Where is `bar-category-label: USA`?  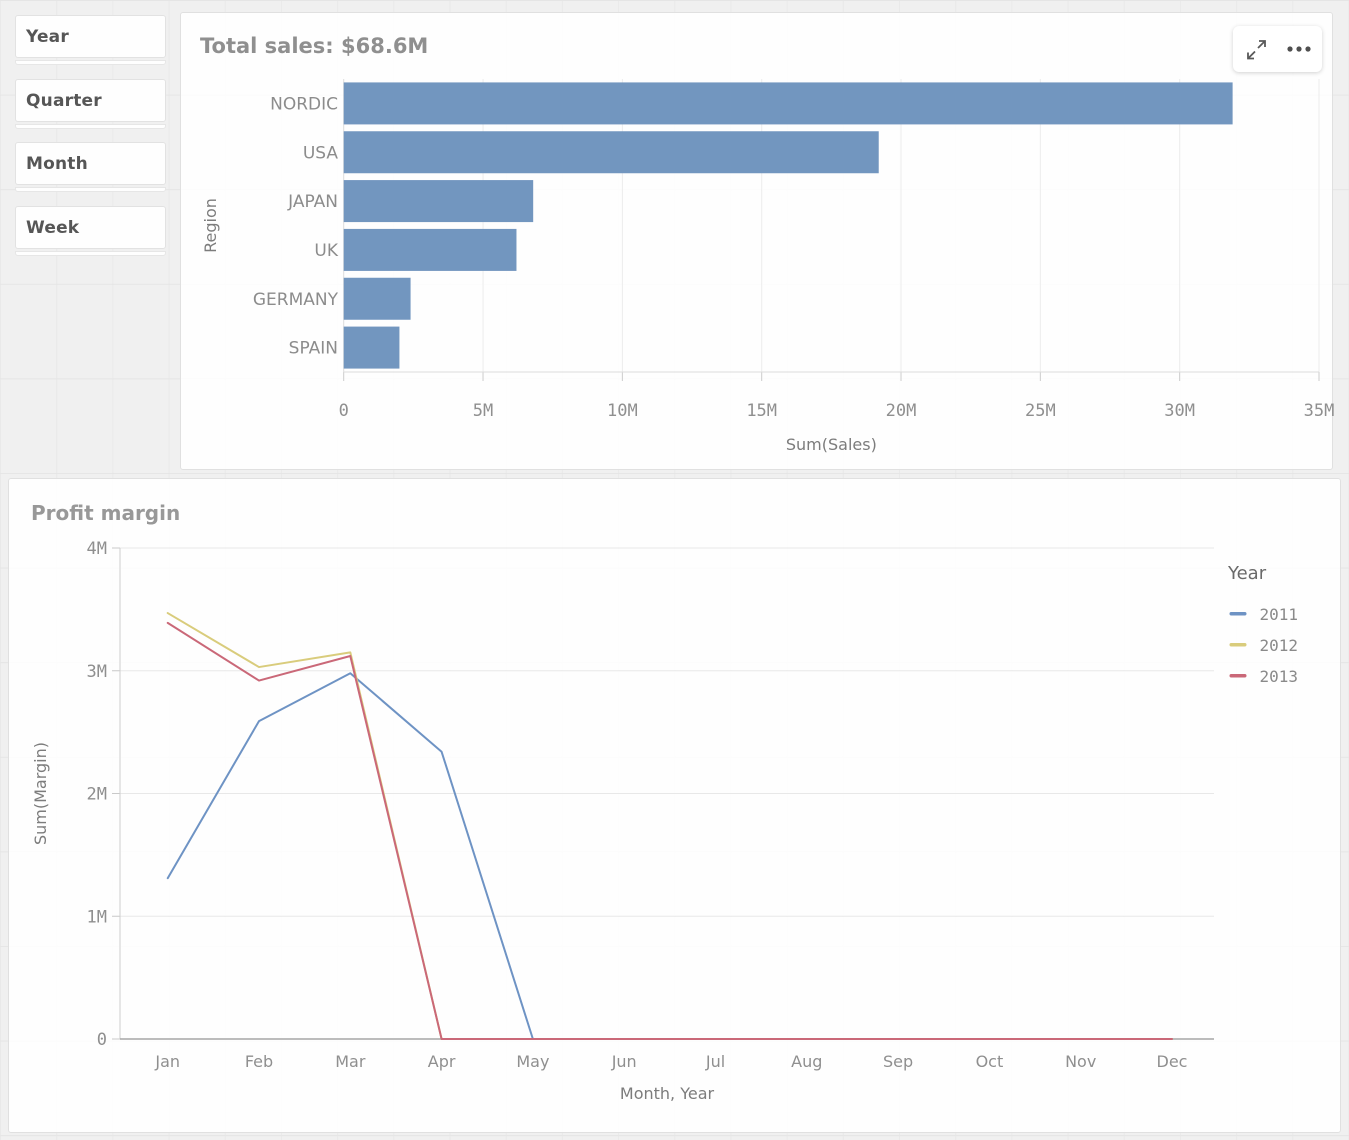
bar-category-label: USA is located at coordinates (321, 153).